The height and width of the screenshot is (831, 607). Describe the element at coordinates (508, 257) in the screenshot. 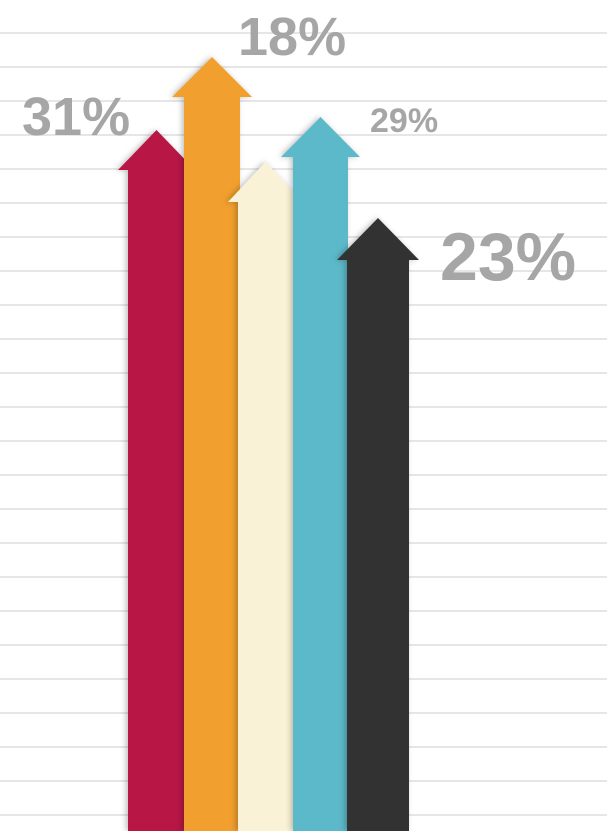

I see `percent-label-5: 23%` at that location.